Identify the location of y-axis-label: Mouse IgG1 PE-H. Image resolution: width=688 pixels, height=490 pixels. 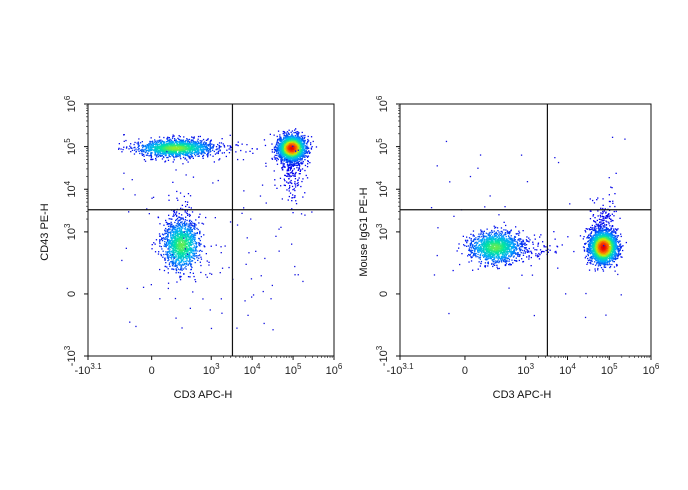
(364, 231).